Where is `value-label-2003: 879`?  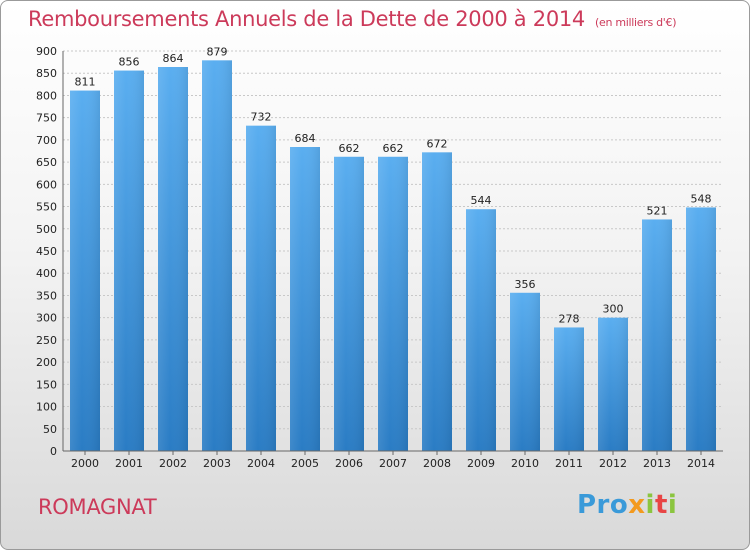 value-label-2003: 879 is located at coordinates (217, 51).